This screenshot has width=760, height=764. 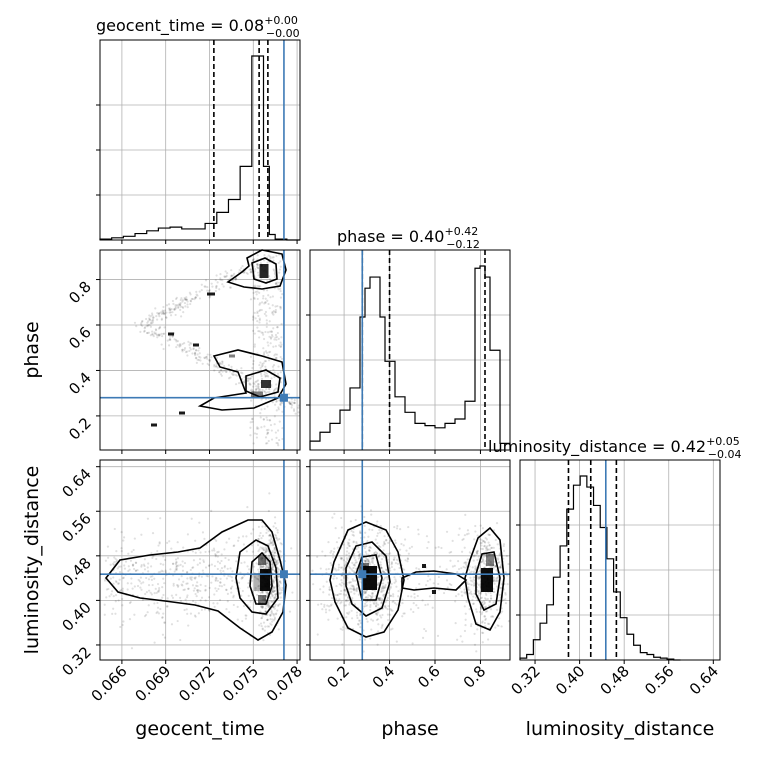 I want to click on phase-vs-geocent-time-ytick-label: 0.4, so click(x=80, y=384).